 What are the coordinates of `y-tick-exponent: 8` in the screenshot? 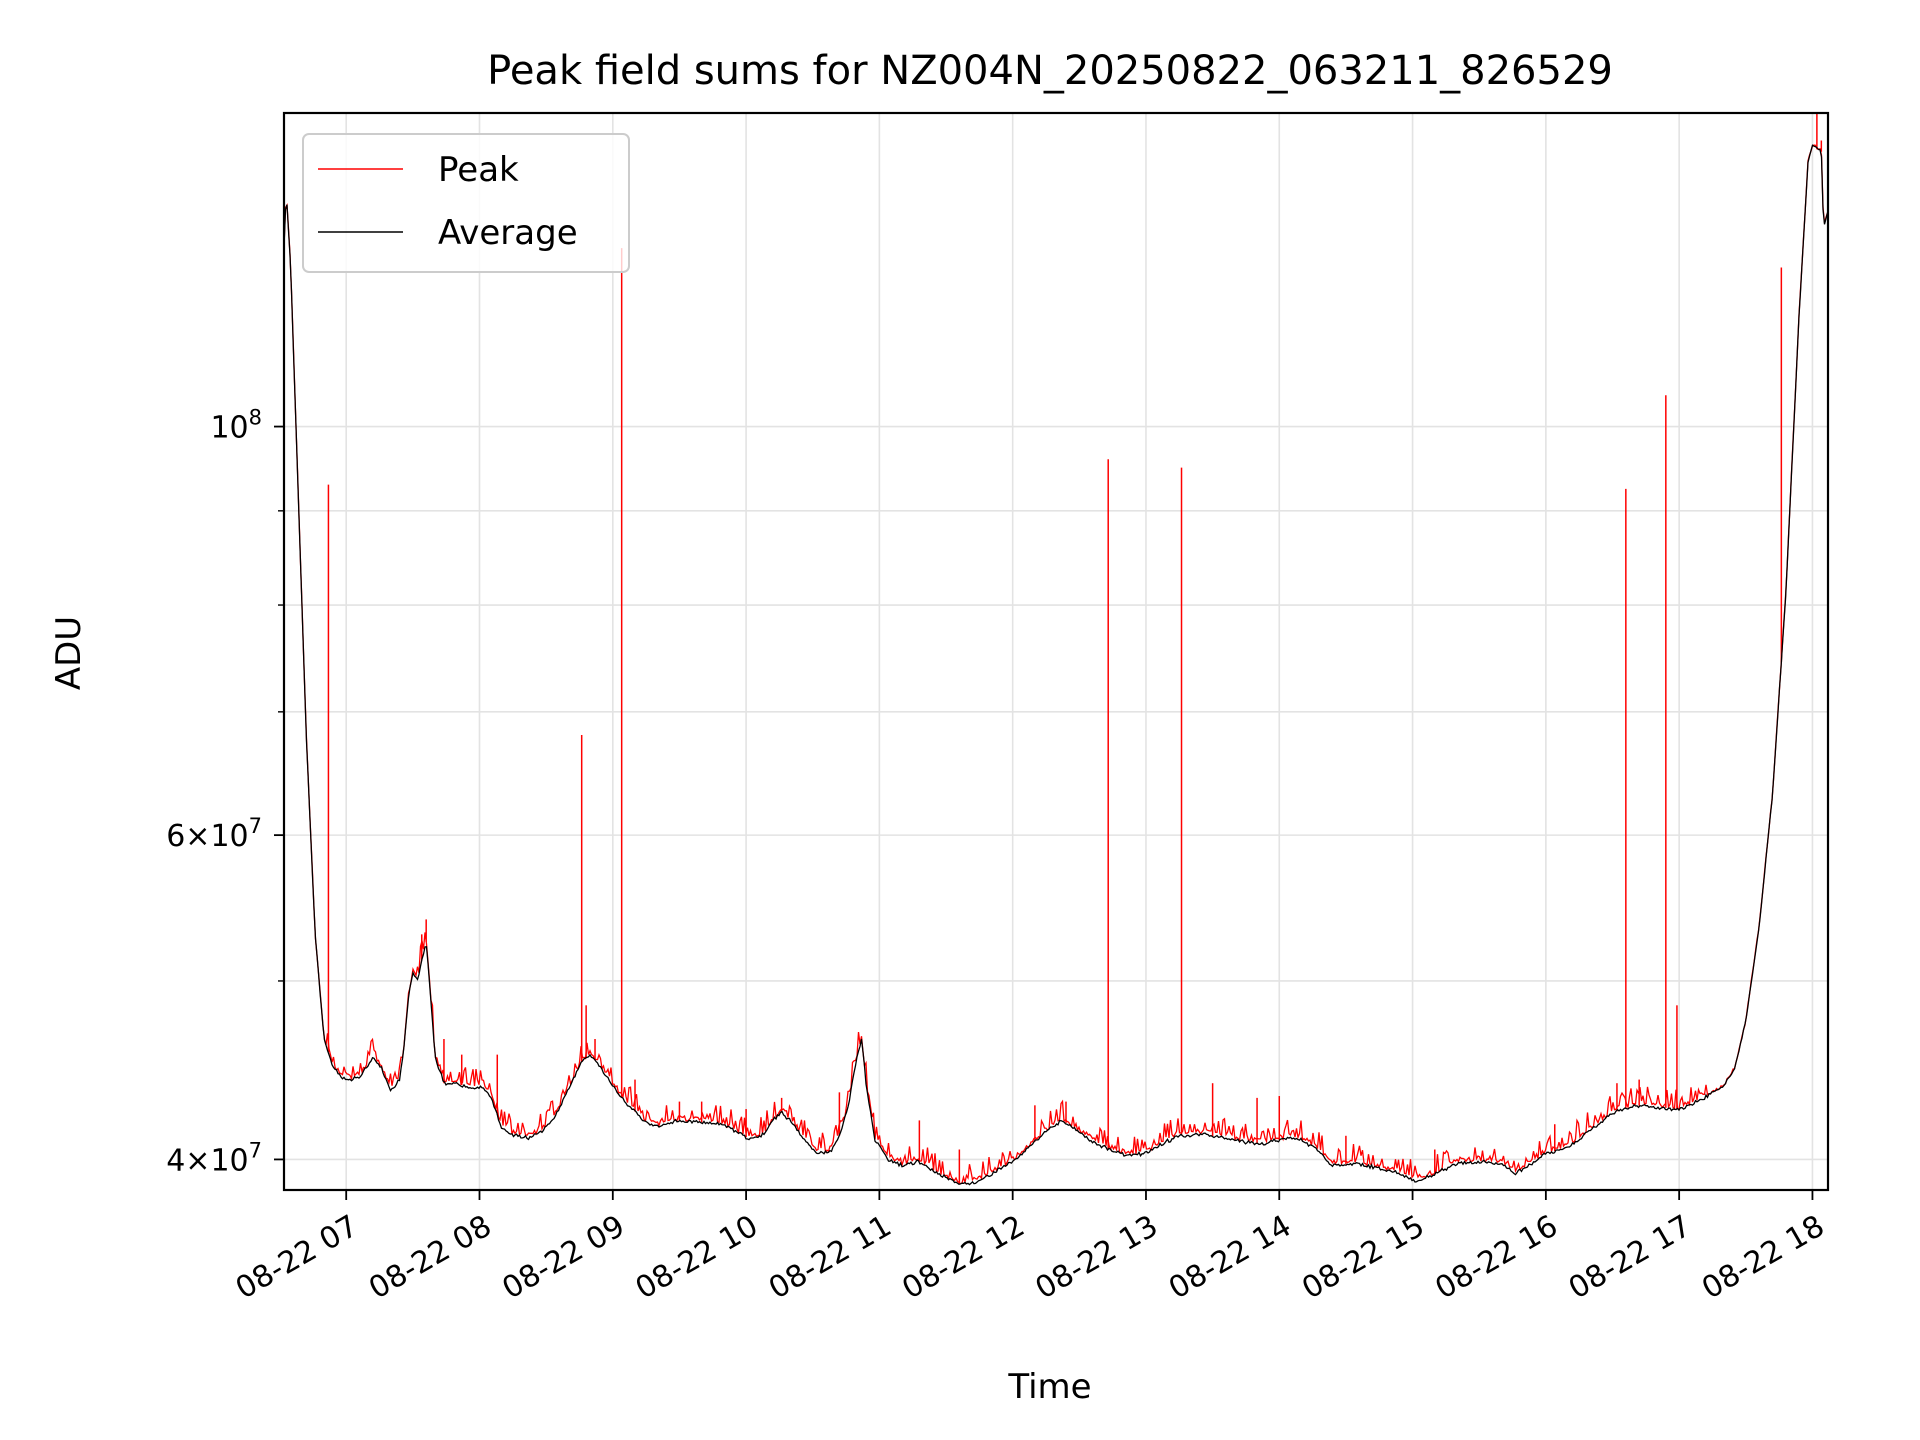 It's located at (255, 418).